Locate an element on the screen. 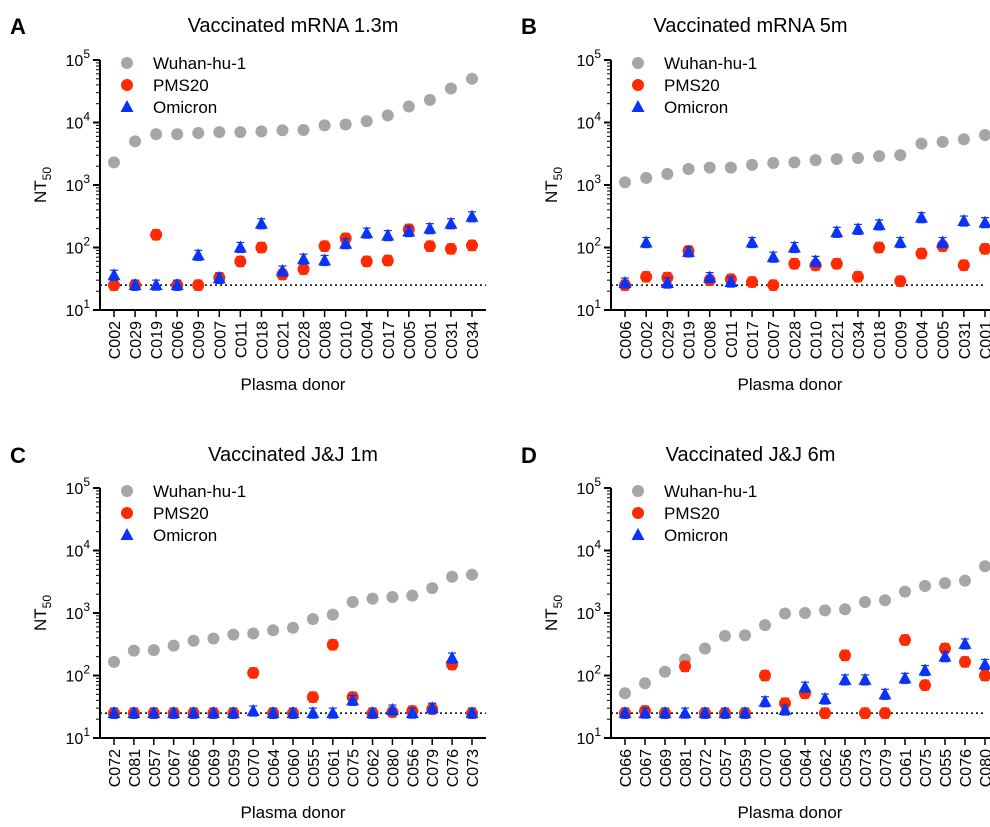 The width and height of the screenshot is (990, 827). x-tick-label: C064 is located at coordinates (806, 768).